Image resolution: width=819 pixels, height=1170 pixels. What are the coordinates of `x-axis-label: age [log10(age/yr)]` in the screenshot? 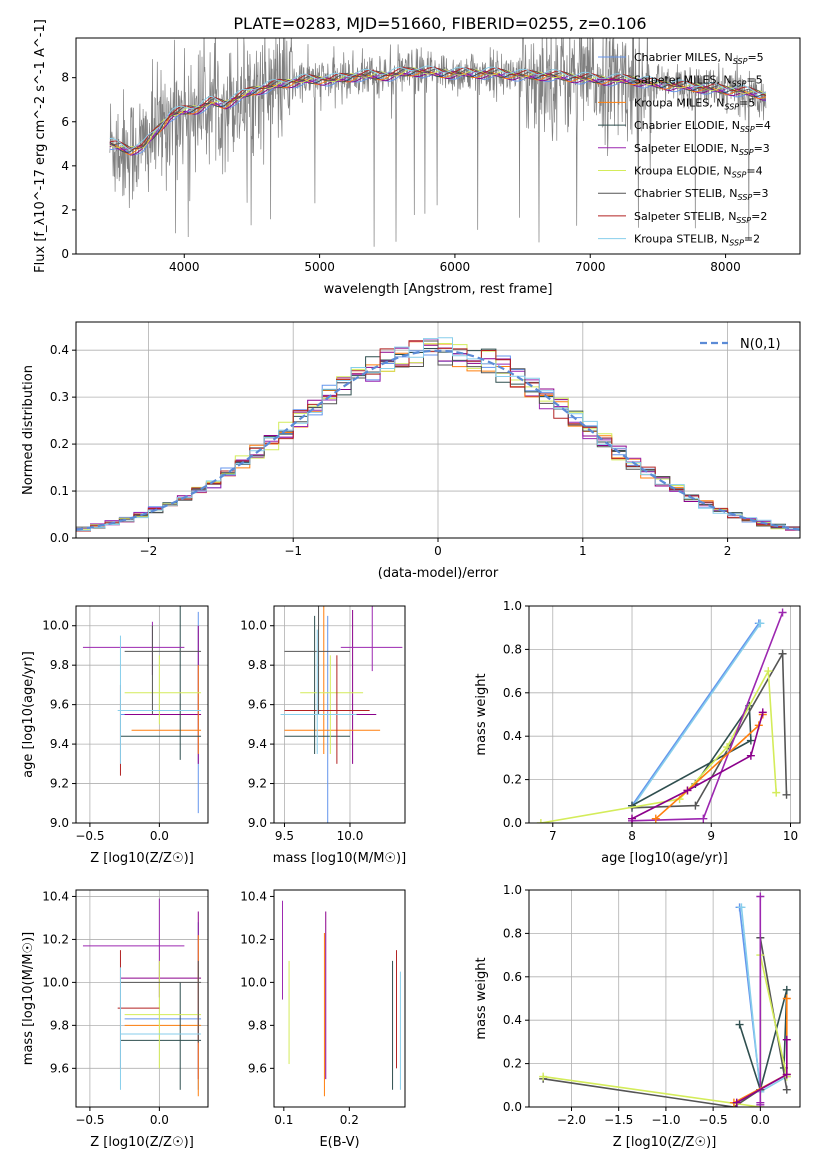 It's located at (664, 858).